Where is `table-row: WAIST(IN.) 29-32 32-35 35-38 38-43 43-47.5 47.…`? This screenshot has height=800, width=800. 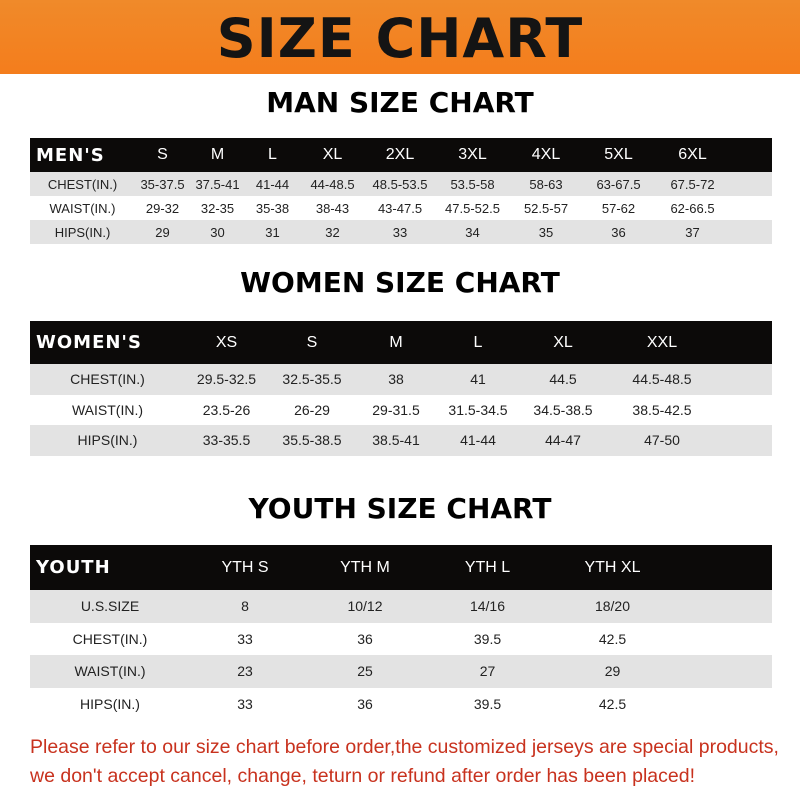
table-row: WAIST(IN.) 29-32 32-35 35-38 38-43 43-47.5 47.… is located at coordinates (401, 208).